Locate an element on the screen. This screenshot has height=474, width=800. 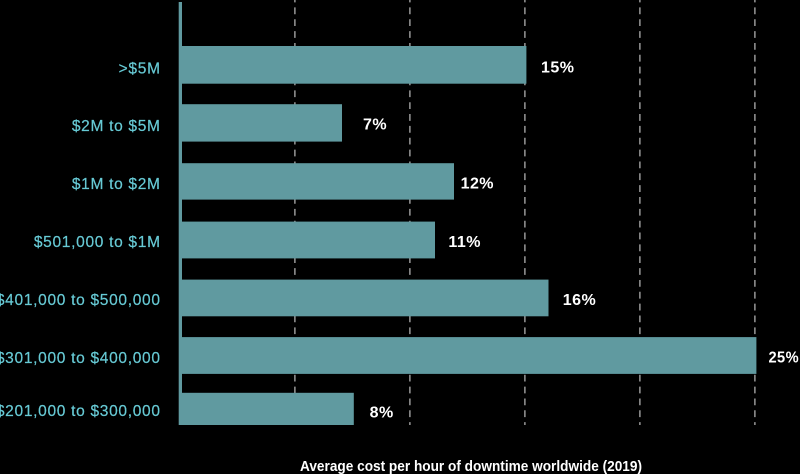
svg-text: 11% is located at coordinates (464, 242).